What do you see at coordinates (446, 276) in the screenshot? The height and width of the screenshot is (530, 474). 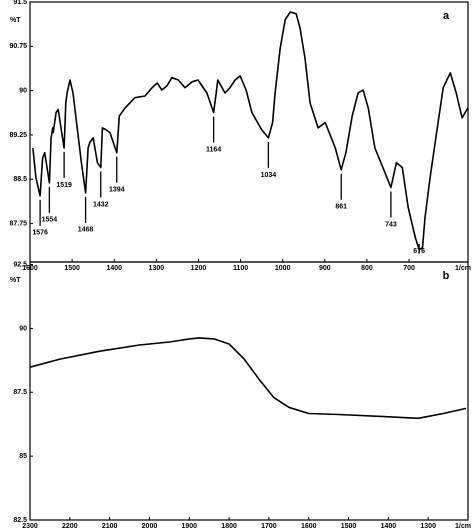 I see `panel-label: b` at bounding box center [446, 276].